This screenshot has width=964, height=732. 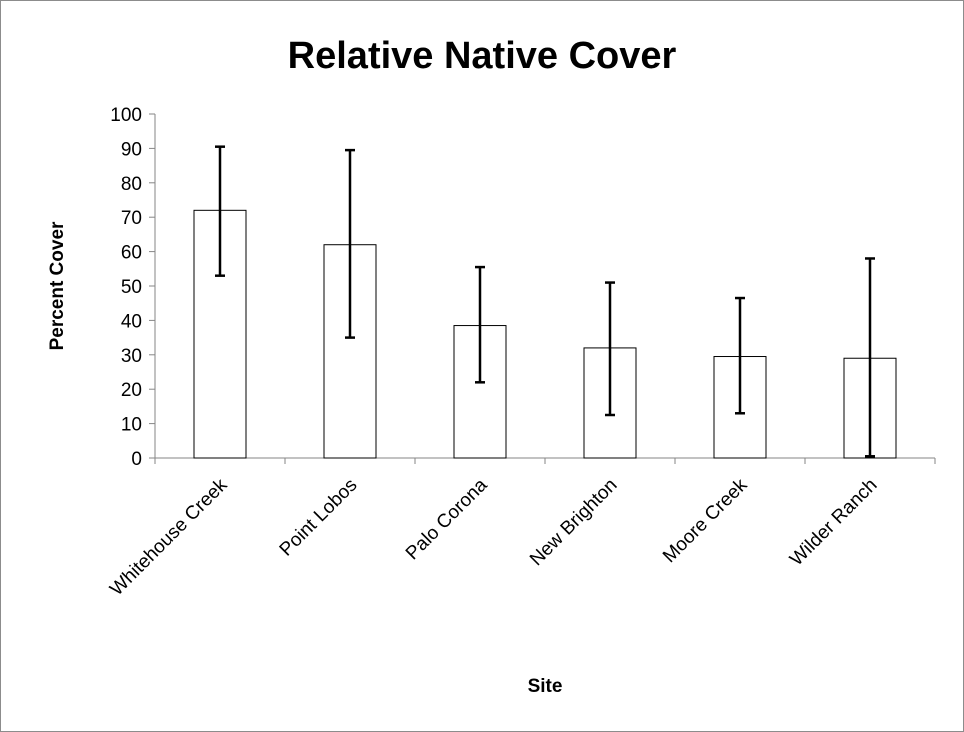 I want to click on y-tick-label: 60, so click(x=131, y=253).